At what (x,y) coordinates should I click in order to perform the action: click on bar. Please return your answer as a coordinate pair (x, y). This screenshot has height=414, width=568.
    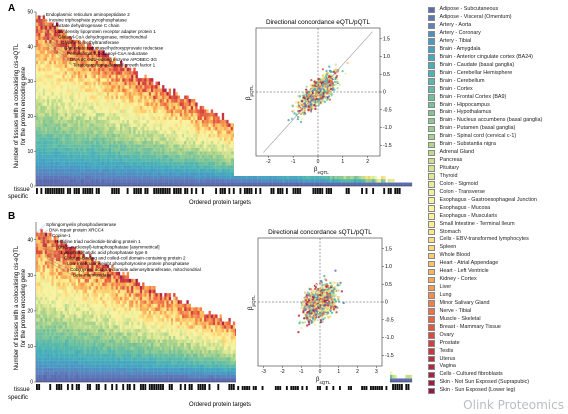
    Looking at the image, I should click on (72, 113).